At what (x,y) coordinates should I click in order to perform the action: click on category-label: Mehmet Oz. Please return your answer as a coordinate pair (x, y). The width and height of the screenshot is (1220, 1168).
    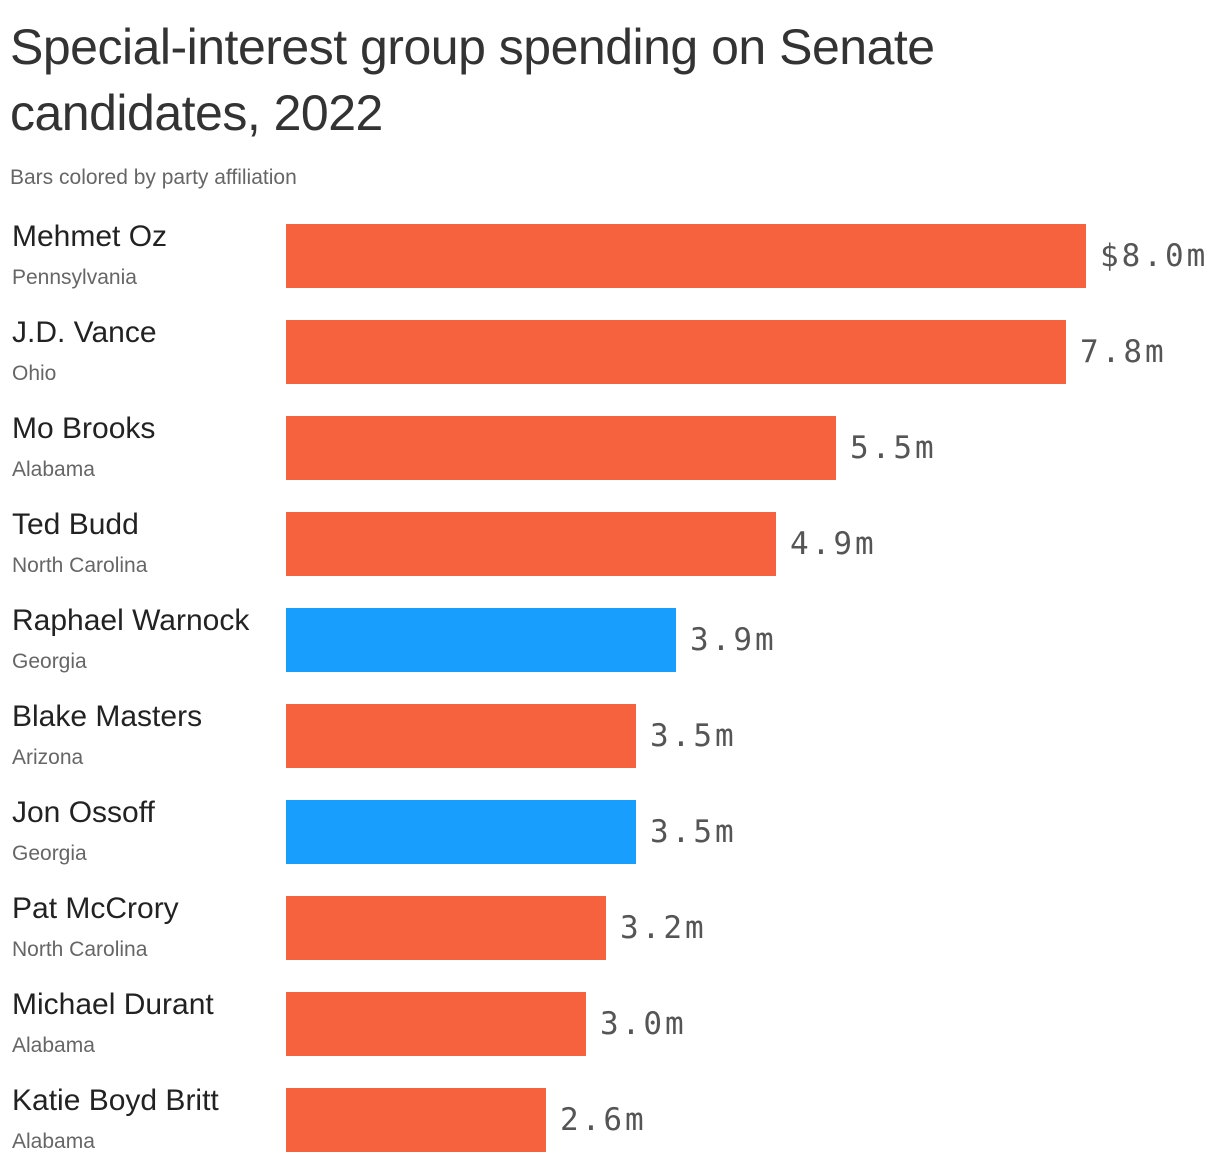
    Looking at the image, I should click on (89, 236).